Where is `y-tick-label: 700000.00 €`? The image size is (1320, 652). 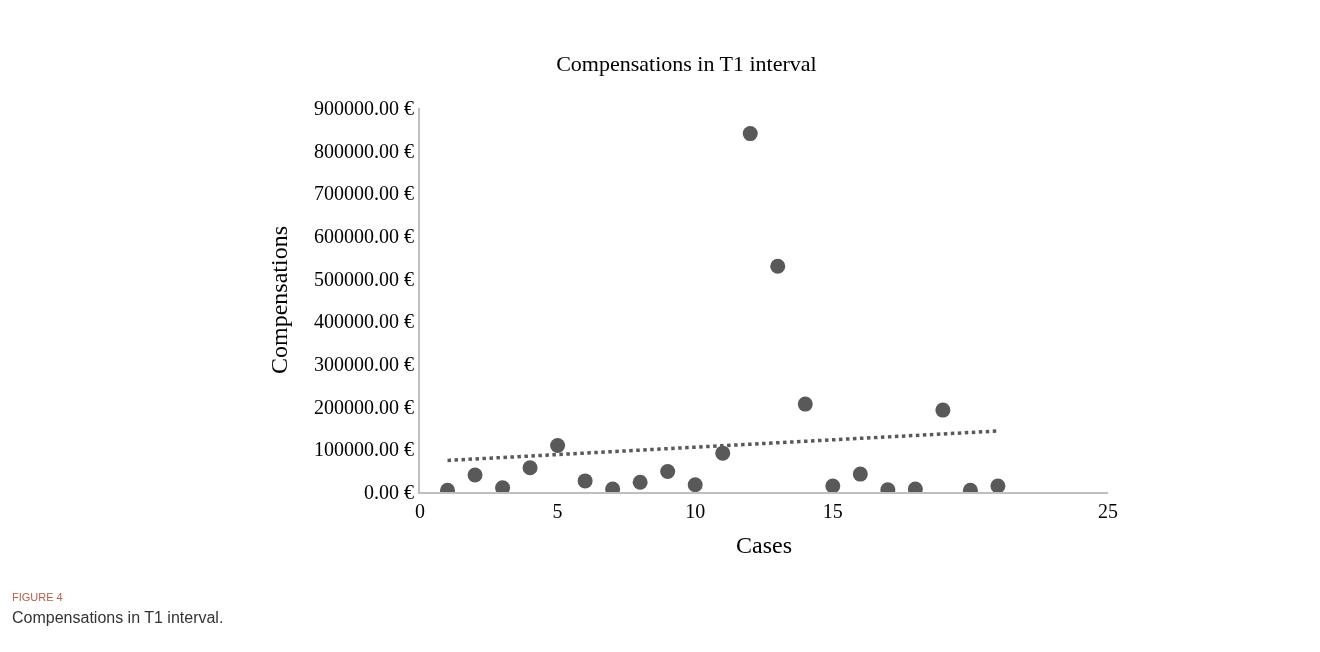
y-tick-label: 700000.00 € is located at coordinates (364, 193).